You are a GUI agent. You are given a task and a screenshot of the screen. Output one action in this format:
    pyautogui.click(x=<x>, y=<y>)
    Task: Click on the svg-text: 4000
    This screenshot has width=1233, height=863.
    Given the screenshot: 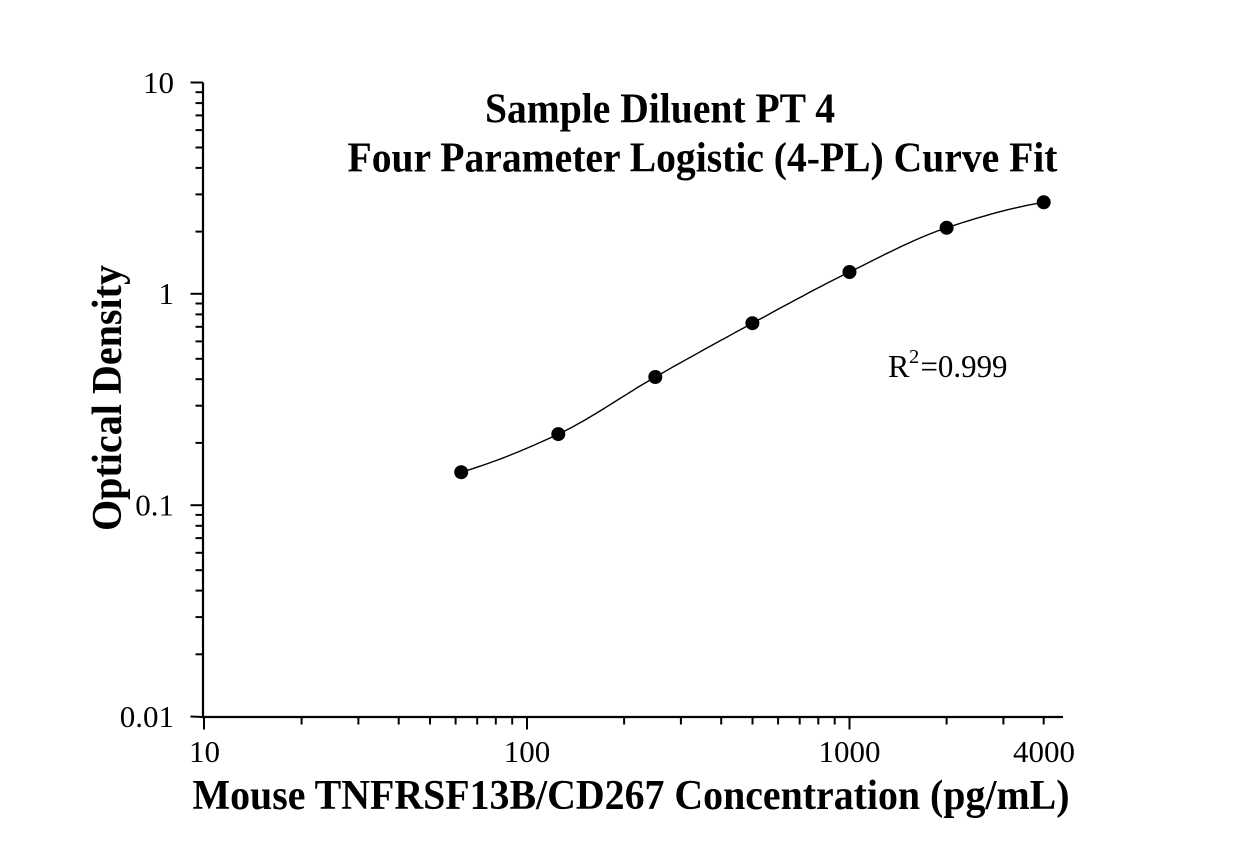 What is the action you would take?
    pyautogui.click(x=1044, y=751)
    